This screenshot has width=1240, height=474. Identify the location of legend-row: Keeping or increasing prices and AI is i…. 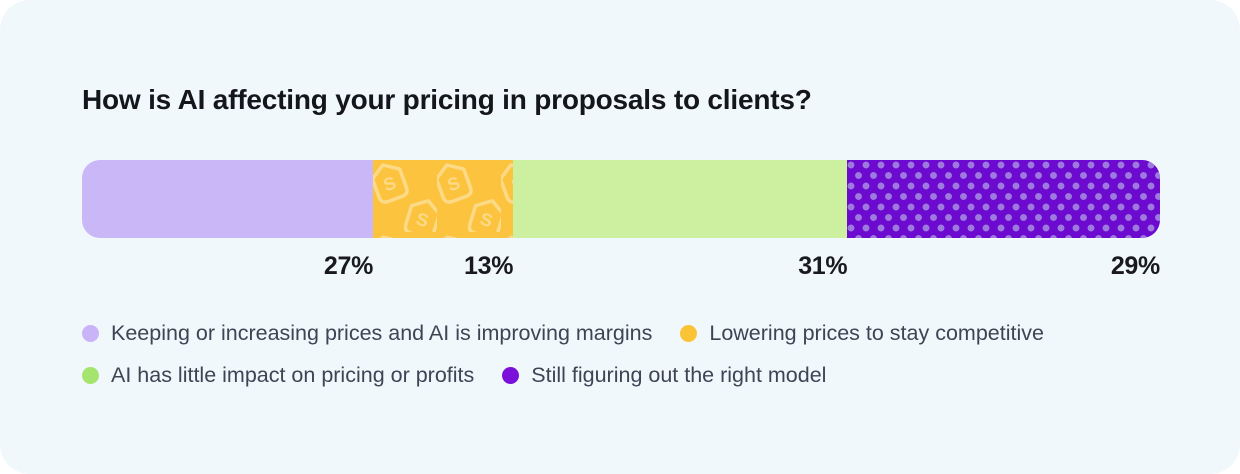
(627, 333).